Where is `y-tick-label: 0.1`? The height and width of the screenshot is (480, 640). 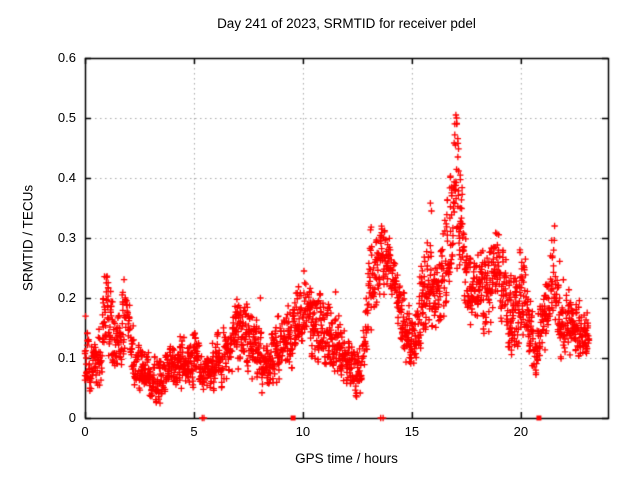
y-tick-label: 0.1 is located at coordinates (66, 357).